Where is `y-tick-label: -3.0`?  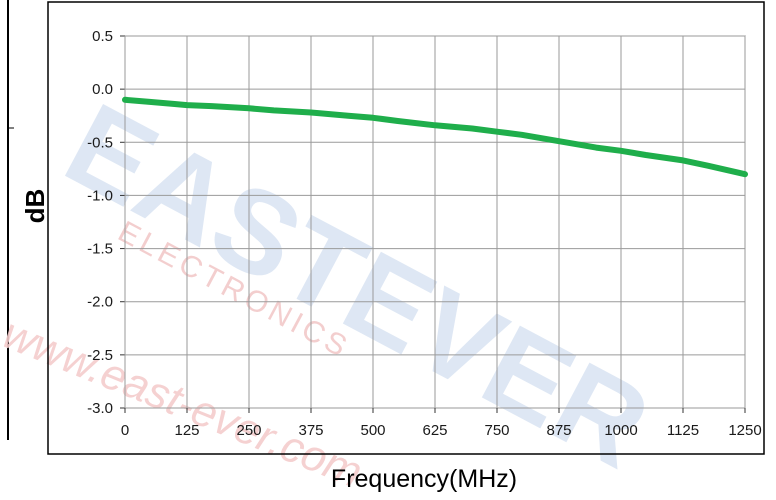
y-tick-label: -3.0 is located at coordinates (100, 408).